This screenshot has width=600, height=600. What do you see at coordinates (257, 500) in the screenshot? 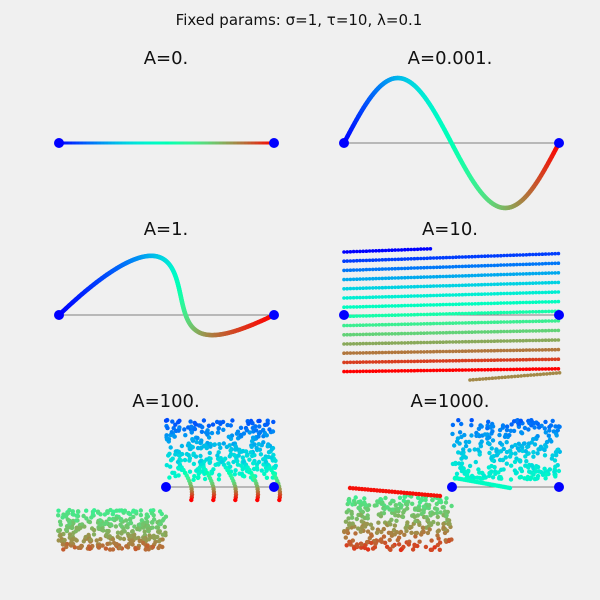
I see `arc-bead` at bounding box center [257, 500].